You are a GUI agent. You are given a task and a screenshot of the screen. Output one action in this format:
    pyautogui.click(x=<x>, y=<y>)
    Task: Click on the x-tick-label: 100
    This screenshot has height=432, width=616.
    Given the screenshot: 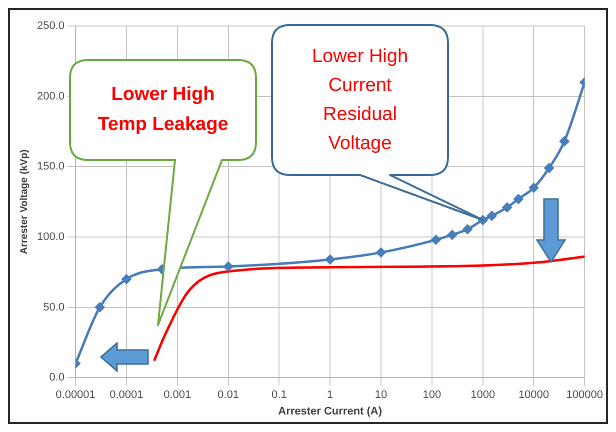 What is the action you would take?
    pyautogui.click(x=432, y=395)
    